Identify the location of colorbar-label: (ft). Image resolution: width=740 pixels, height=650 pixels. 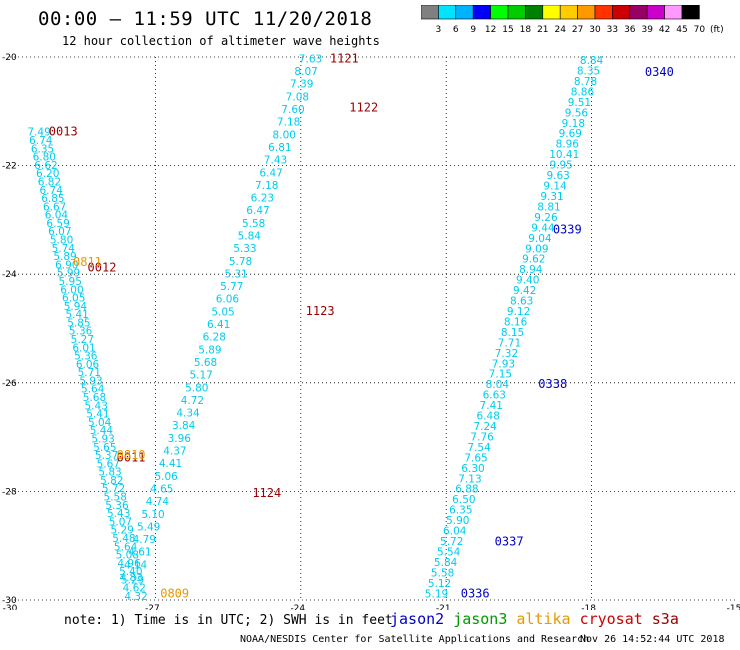
(717, 30).